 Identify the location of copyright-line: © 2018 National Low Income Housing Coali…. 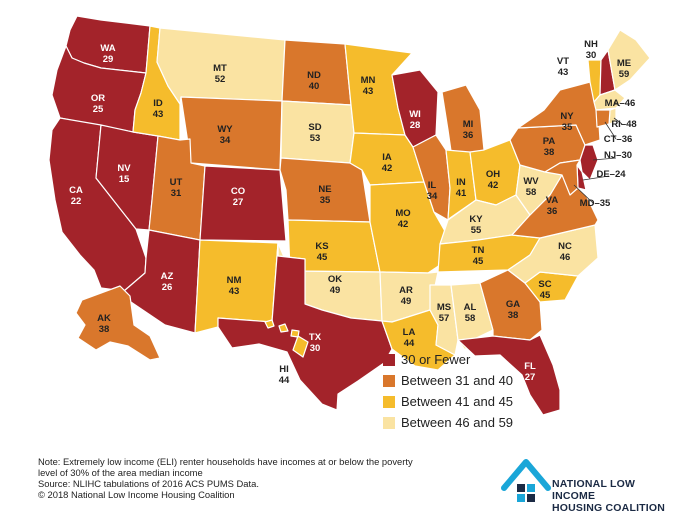
(136, 494).